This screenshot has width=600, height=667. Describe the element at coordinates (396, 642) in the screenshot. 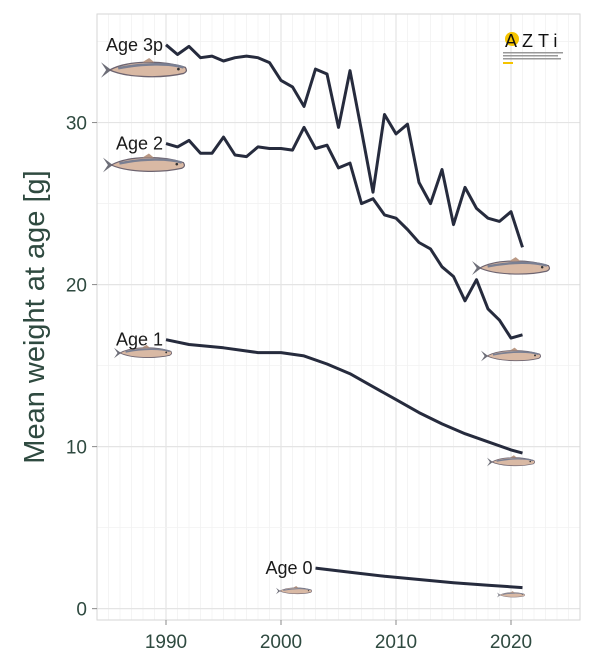

I see `x-tick-label: 2010` at that location.